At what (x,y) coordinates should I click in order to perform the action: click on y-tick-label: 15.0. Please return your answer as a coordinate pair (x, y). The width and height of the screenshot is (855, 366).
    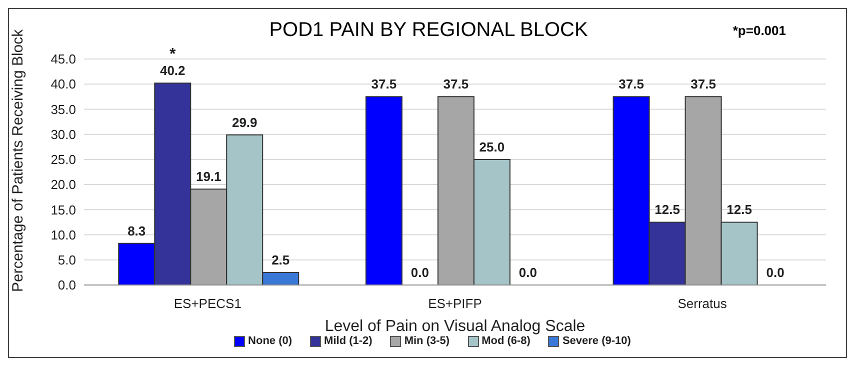
    Looking at the image, I should click on (63, 210).